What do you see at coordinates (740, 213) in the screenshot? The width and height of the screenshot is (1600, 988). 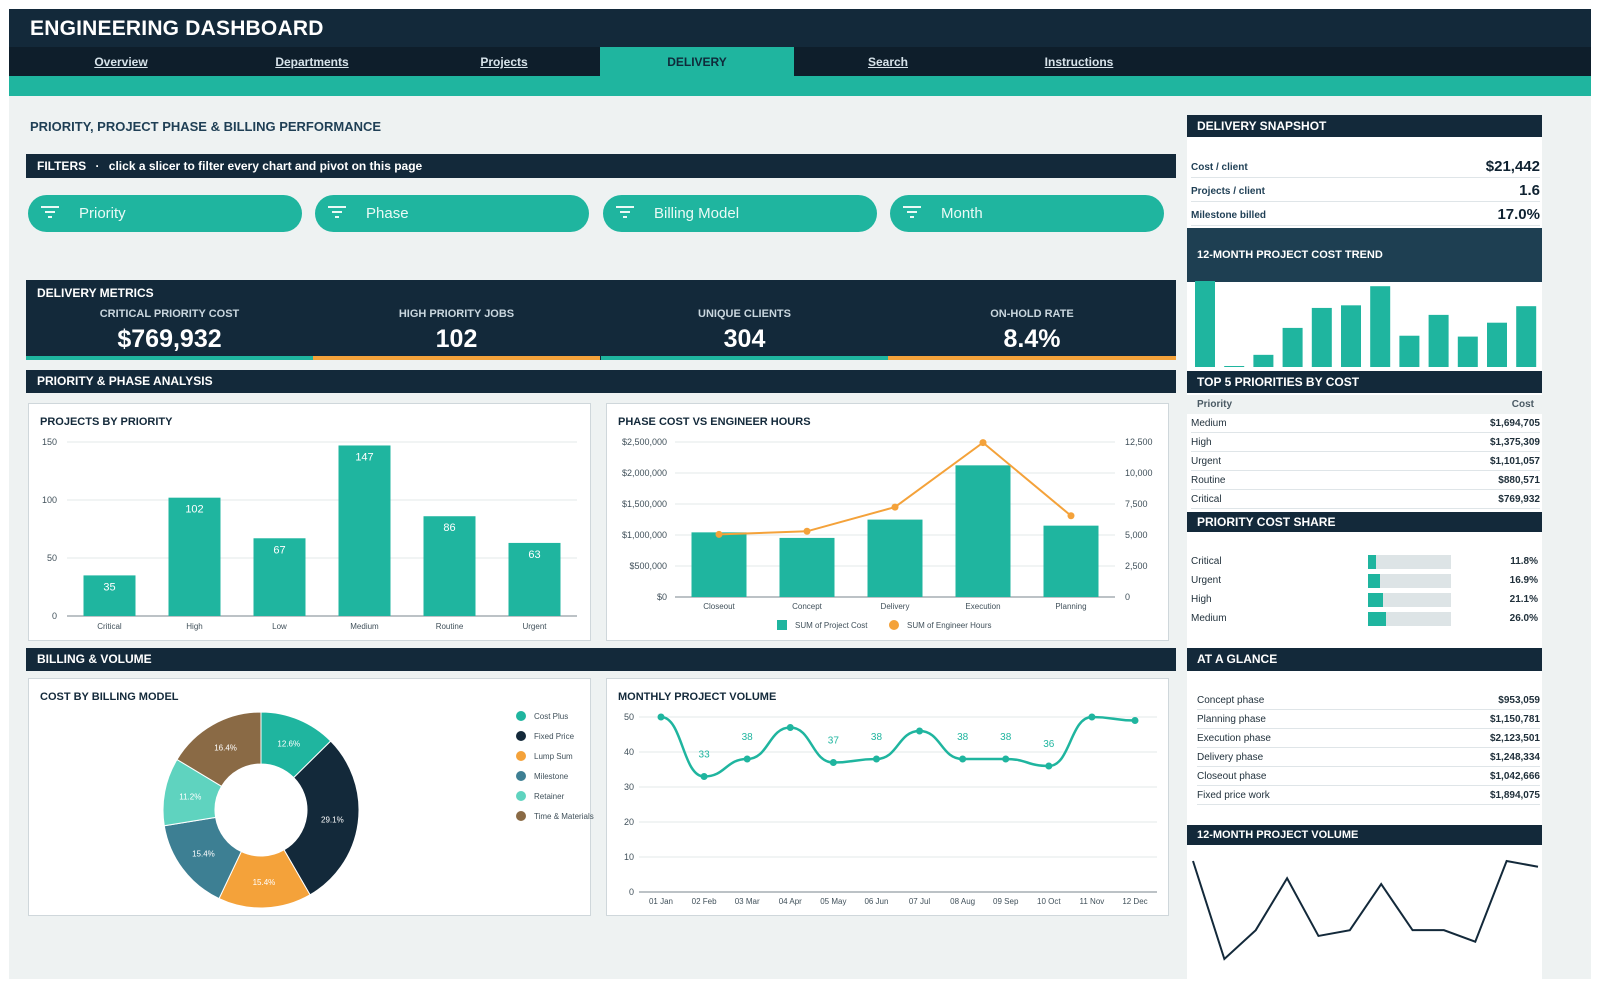 I see `slicer-billing-model: Billing Model` at bounding box center [740, 213].